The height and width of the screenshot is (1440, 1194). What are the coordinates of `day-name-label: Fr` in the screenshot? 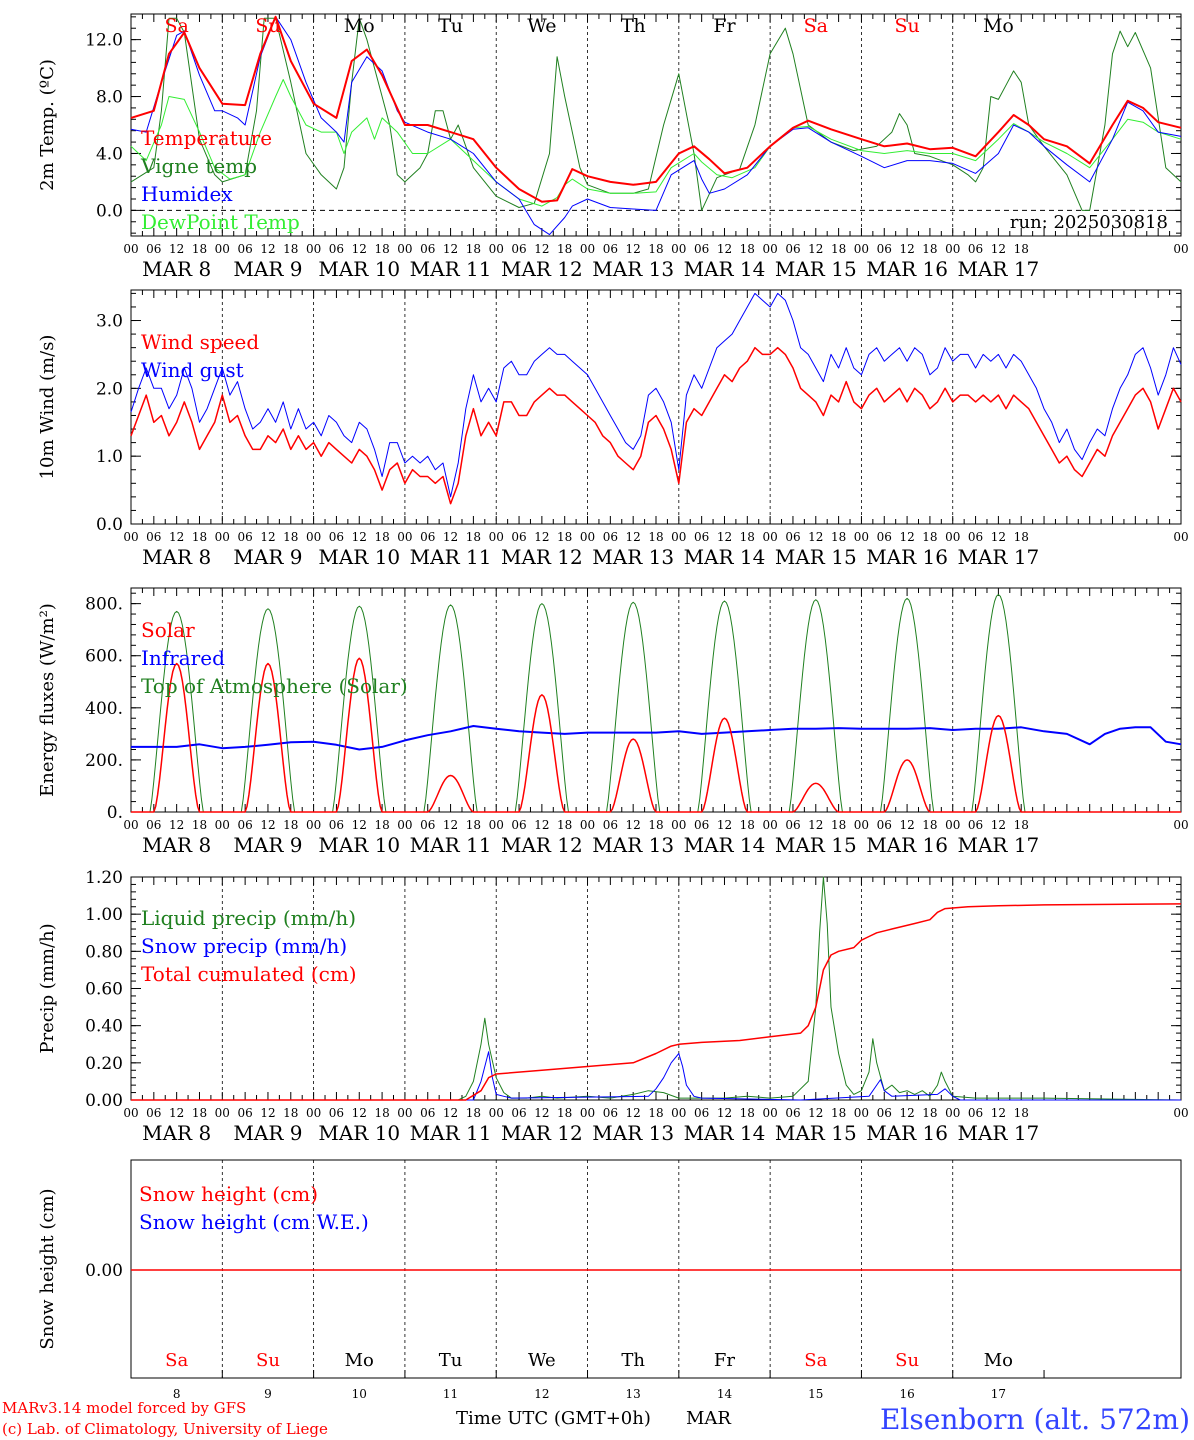 It's located at (724, 1360).